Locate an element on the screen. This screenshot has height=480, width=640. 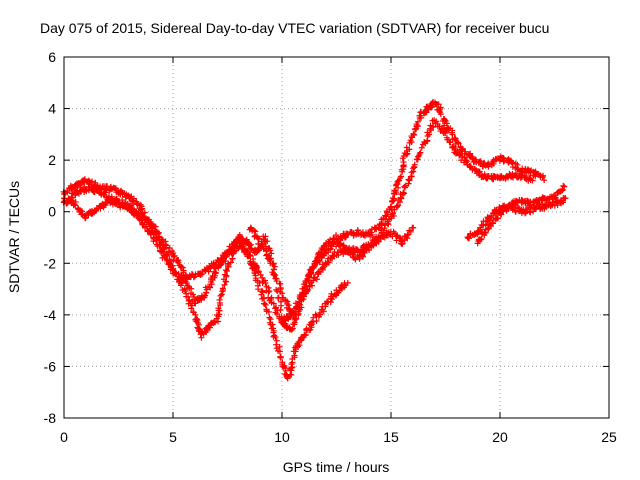
y-tick-label: 0 is located at coordinates (52, 212).